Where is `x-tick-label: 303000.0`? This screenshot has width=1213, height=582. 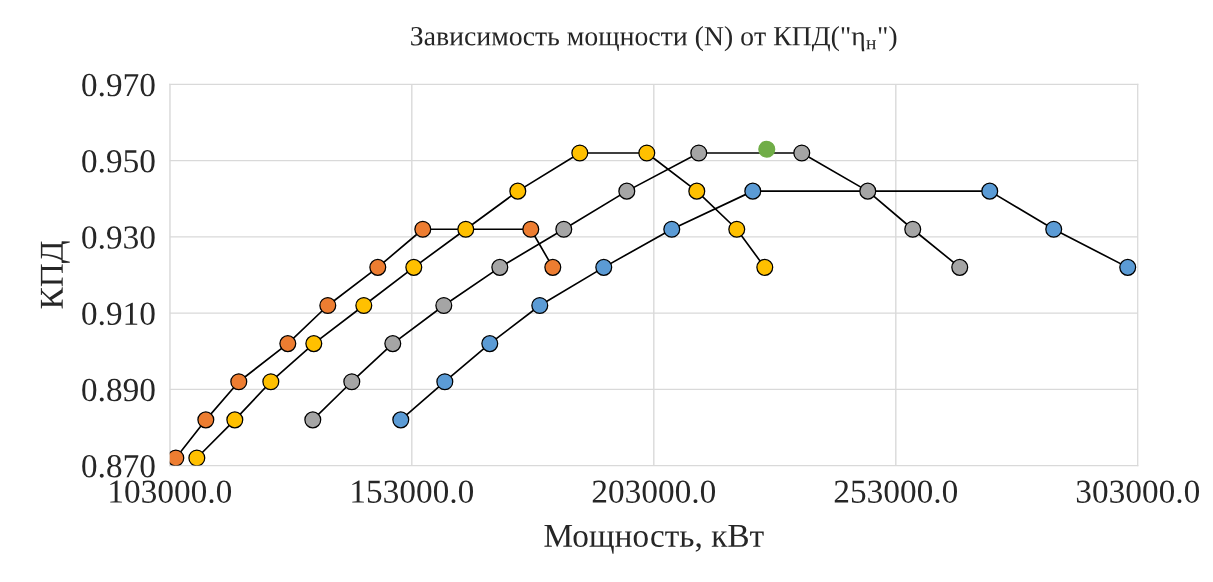
x-tick-label: 303000.0 is located at coordinates (1138, 492).